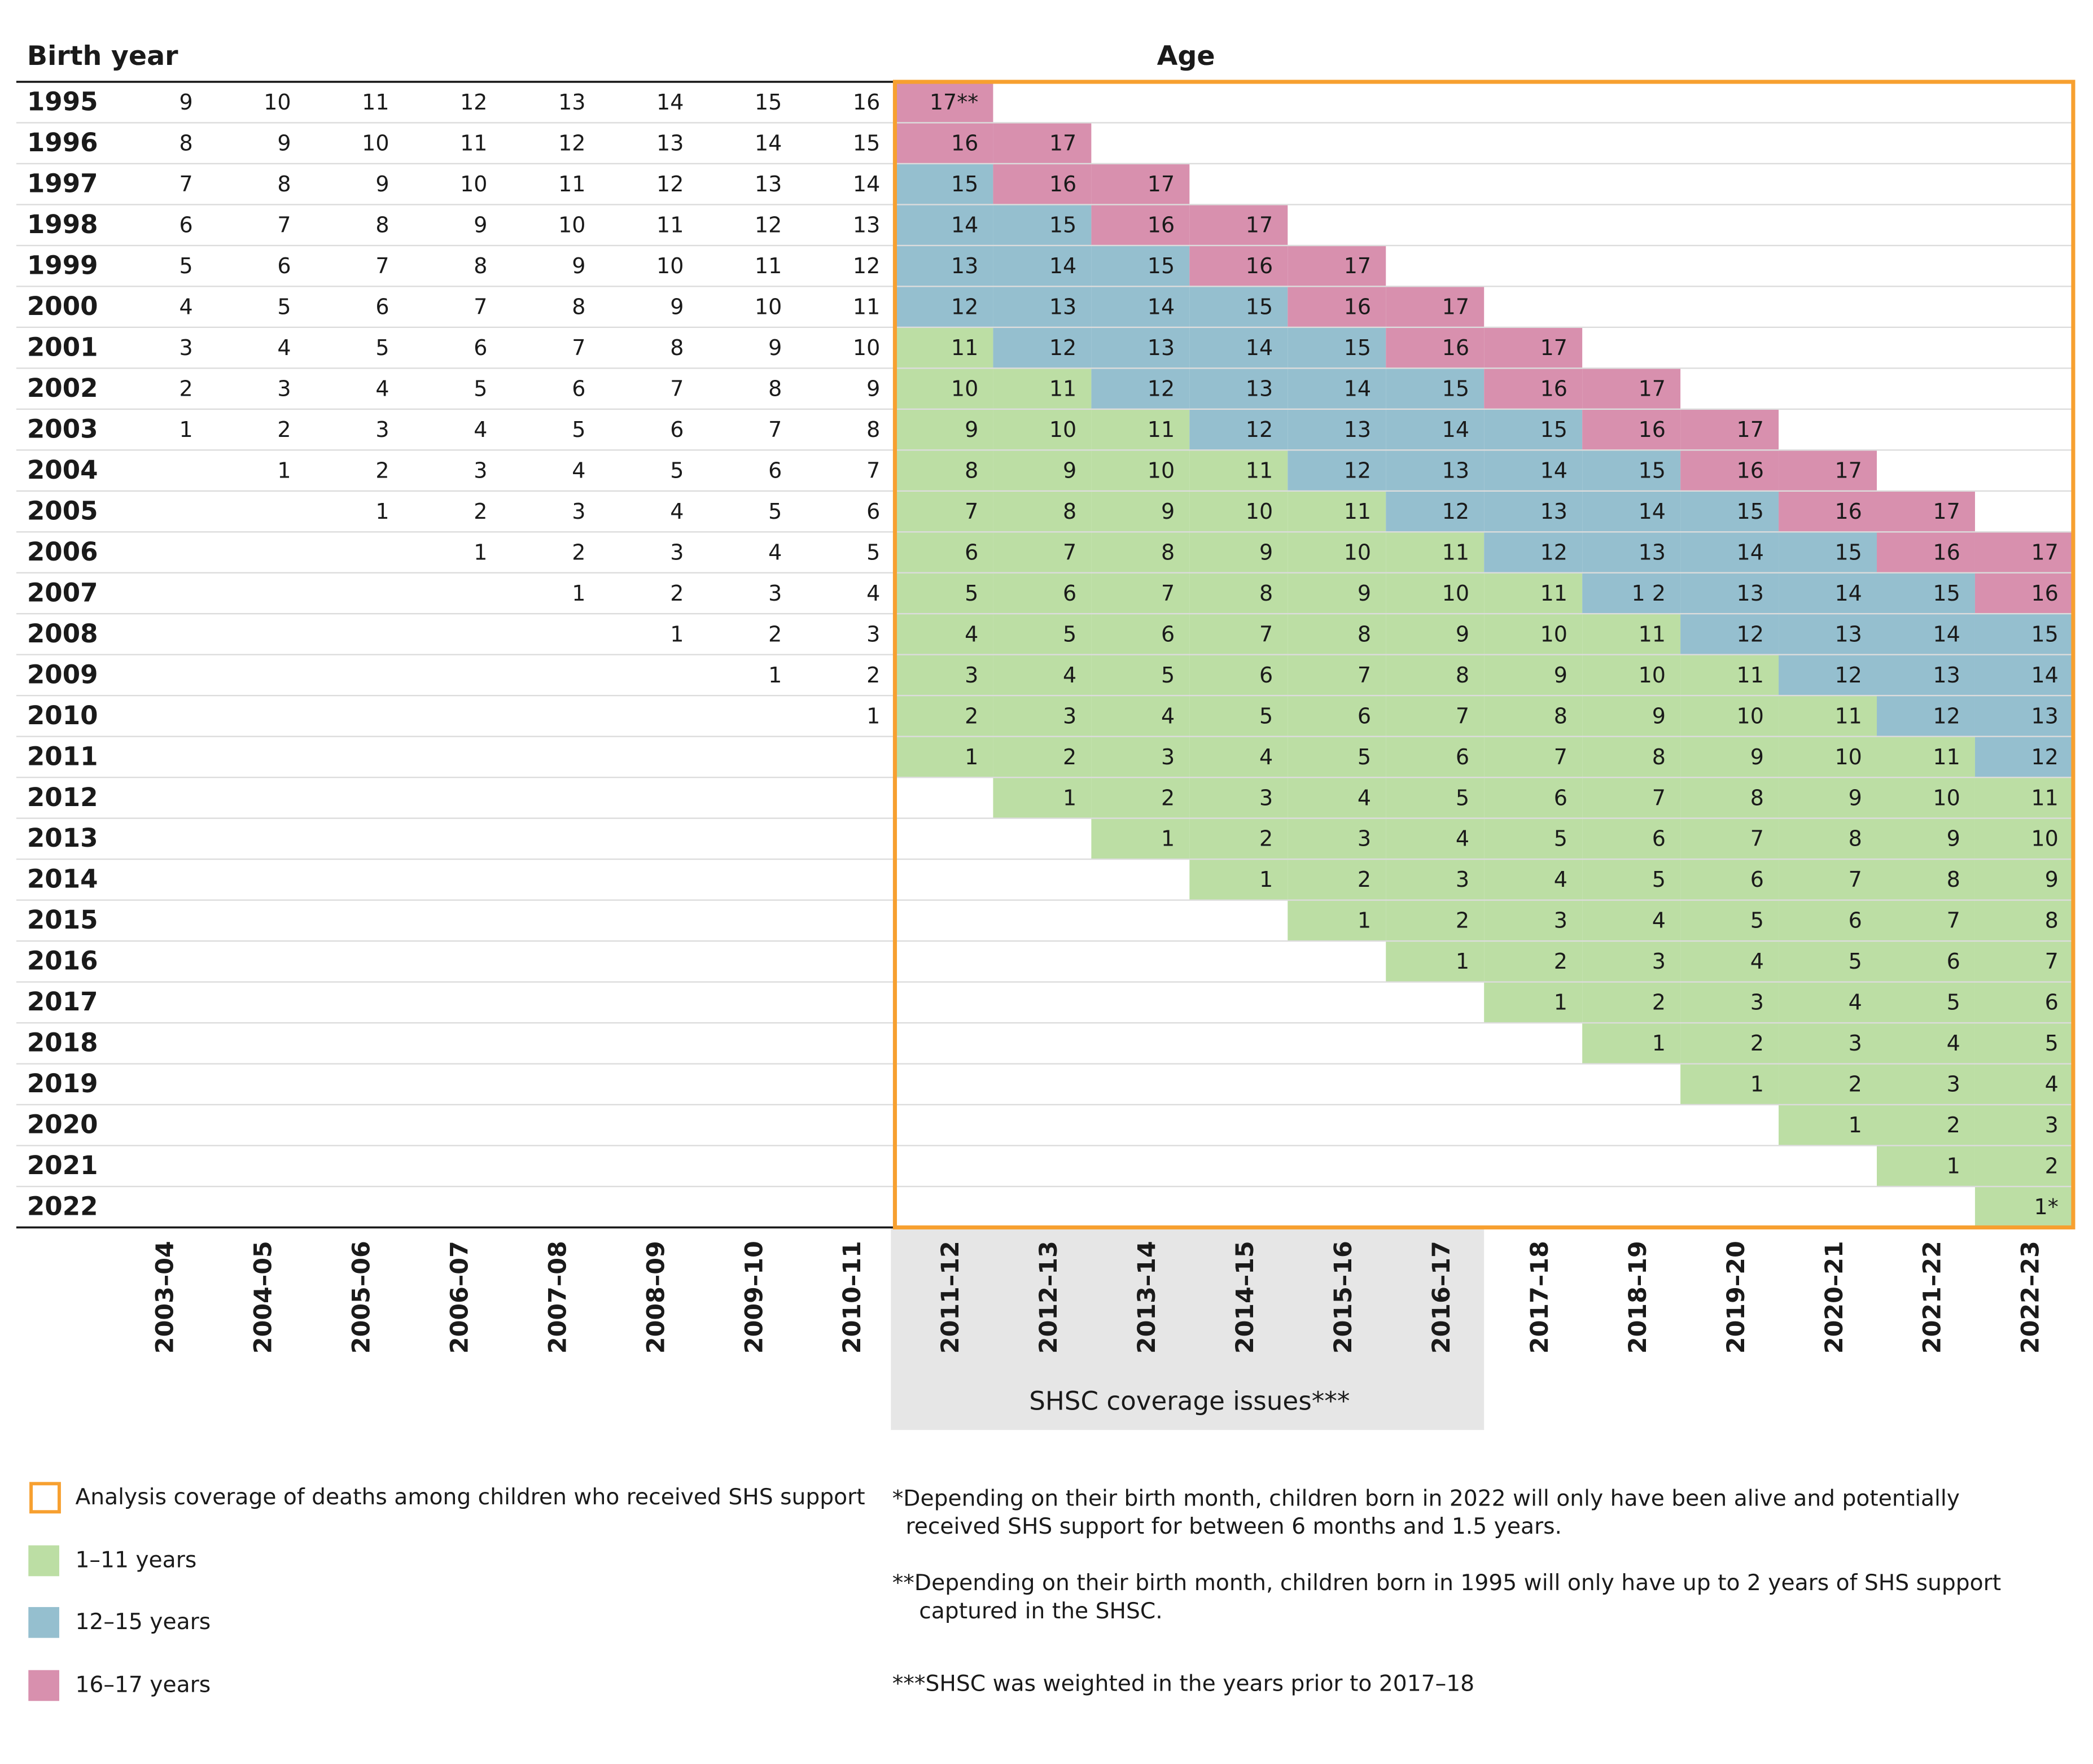  I want to click on column-label: 2004–05, so click(263, 1297).